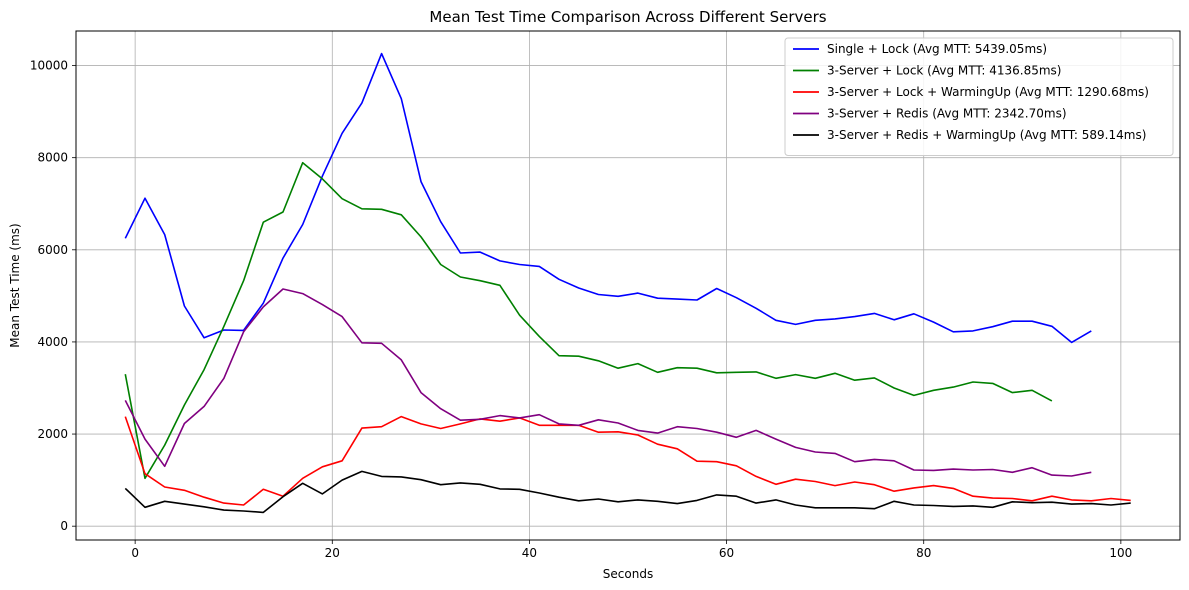 Image resolution: width=1189 pixels, height=590 pixels. What do you see at coordinates (52, 158) in the screenshot?
I see `y-tick-label: 8000` at bounding box center [52, 158].